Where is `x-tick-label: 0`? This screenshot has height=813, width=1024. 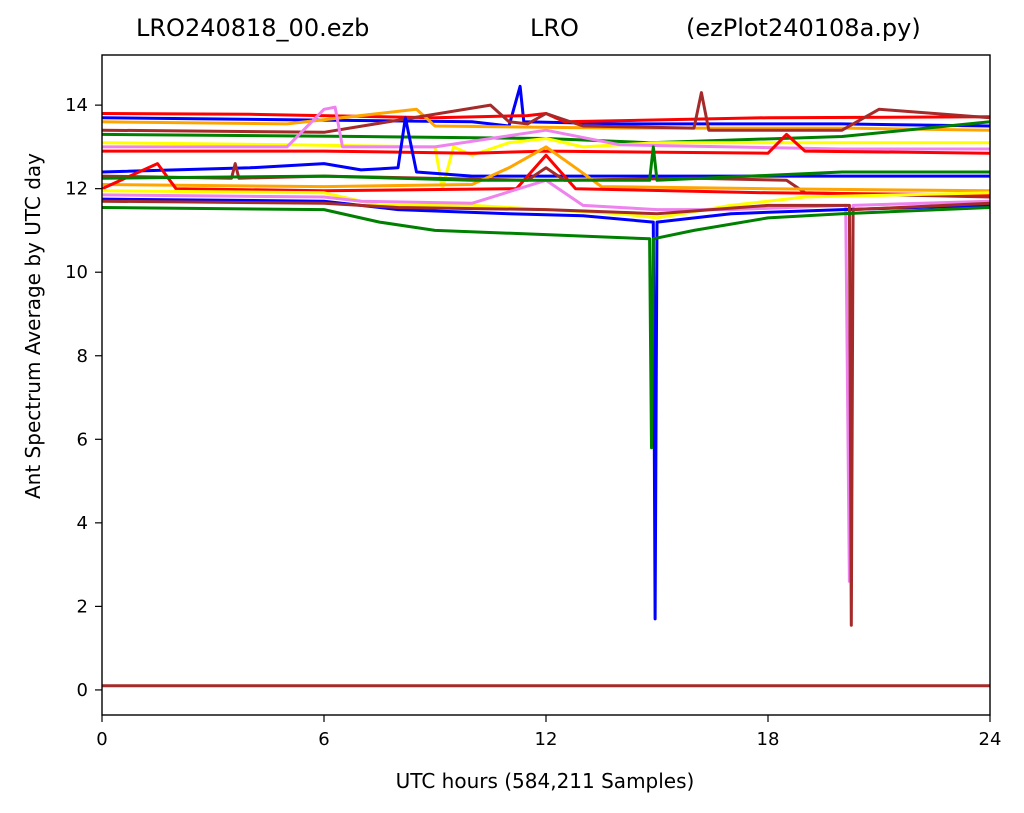
x-tick-label: 0 is located at coordinates (101, 739).